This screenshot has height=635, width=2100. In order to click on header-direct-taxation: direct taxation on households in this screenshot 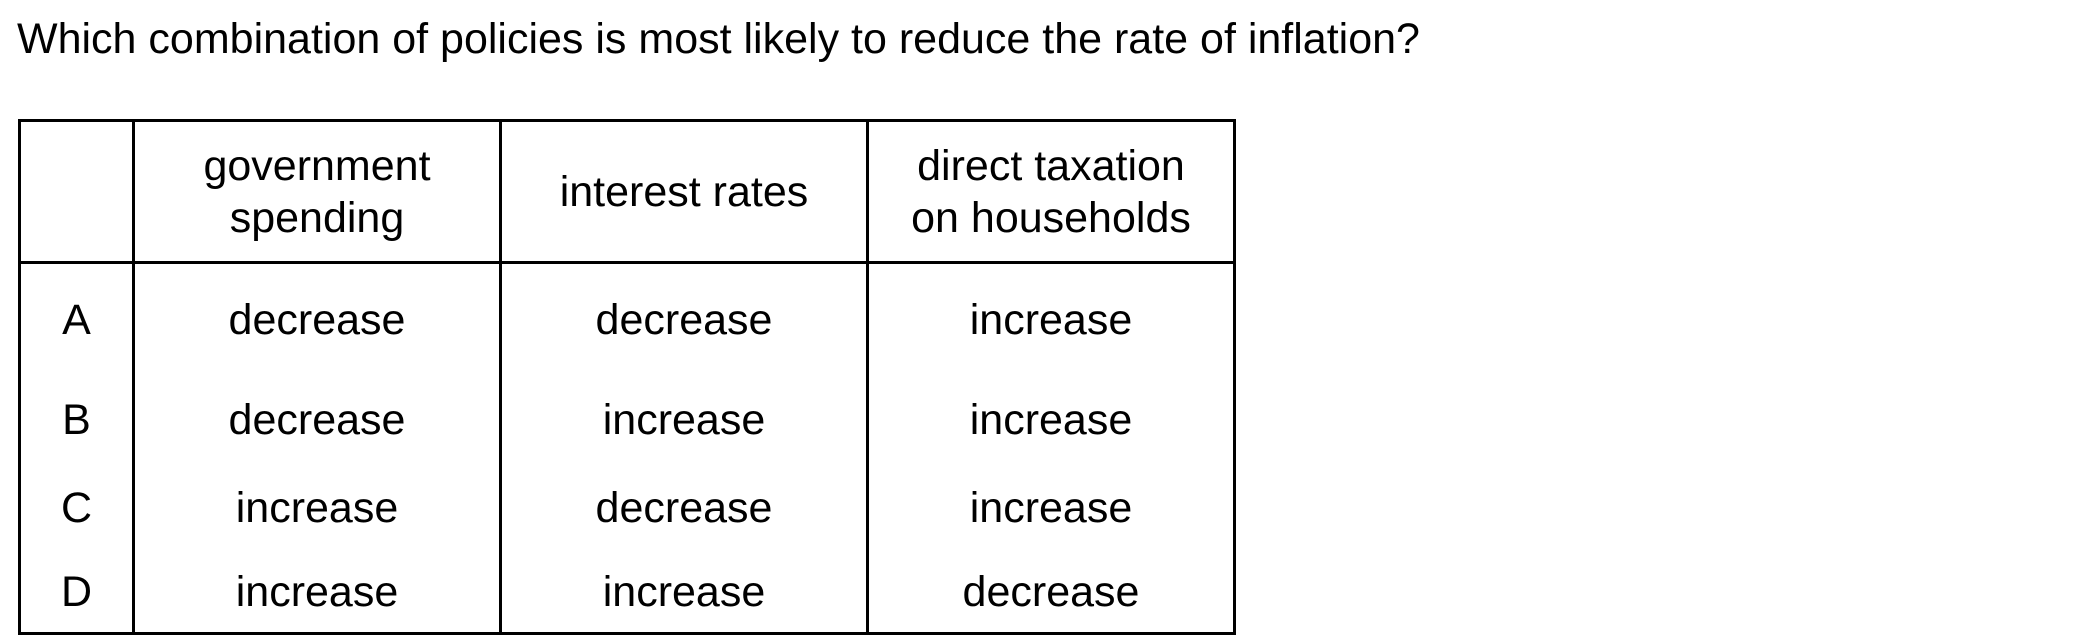, I will do `click(1051, 191)`.